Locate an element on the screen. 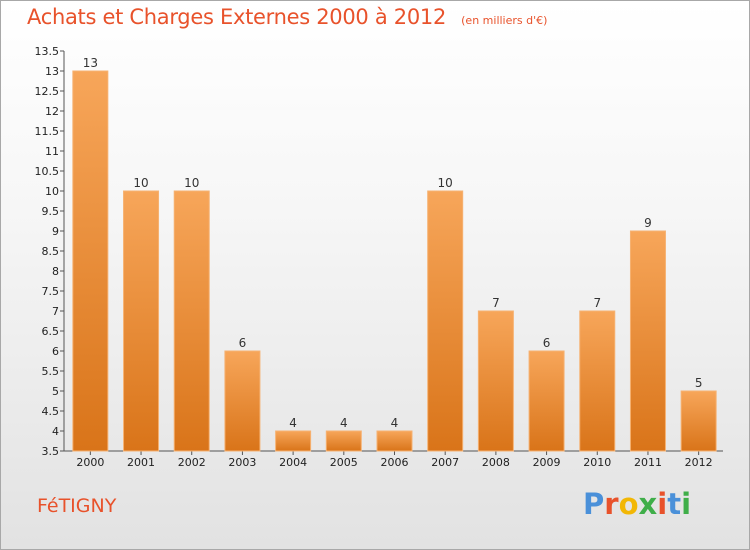 The height and width of the screenshot is (550, 750). chart-unit: (en milliers d'€) is located at coordinates (504, 20).